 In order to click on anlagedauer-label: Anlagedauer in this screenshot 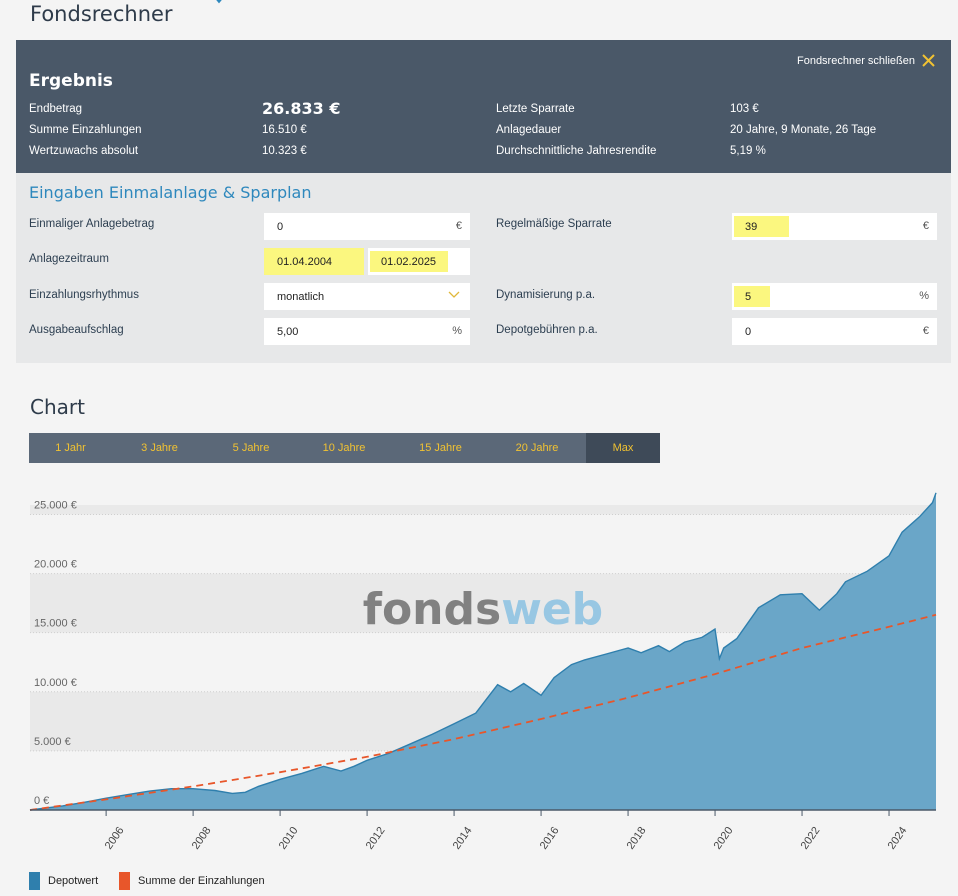, I will do `click(529, 130)`.